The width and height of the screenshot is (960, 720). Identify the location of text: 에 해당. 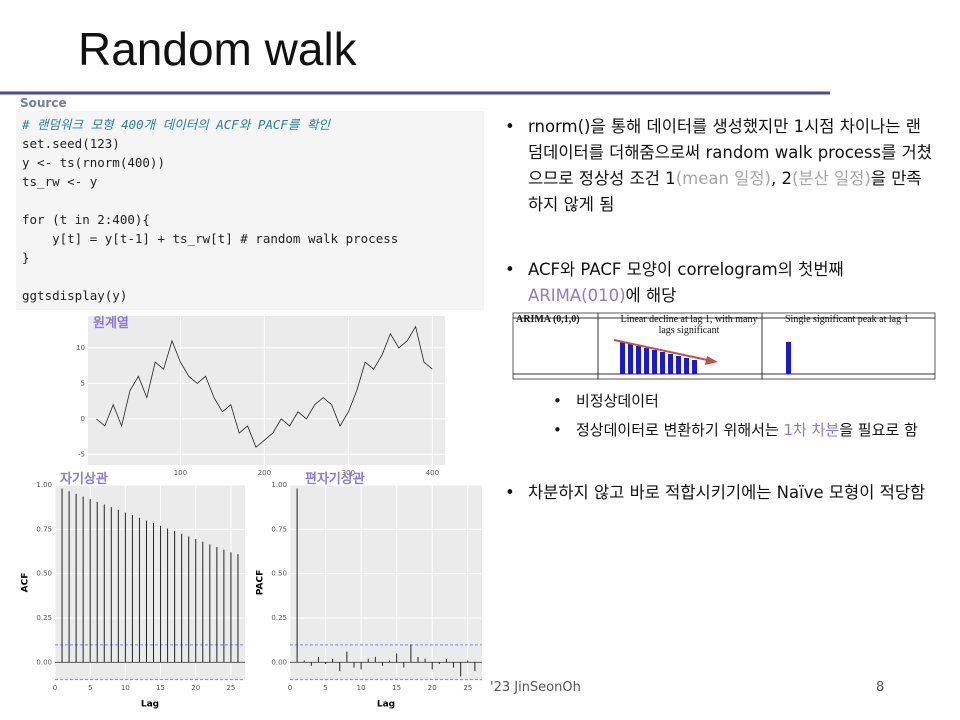
(651, 295).